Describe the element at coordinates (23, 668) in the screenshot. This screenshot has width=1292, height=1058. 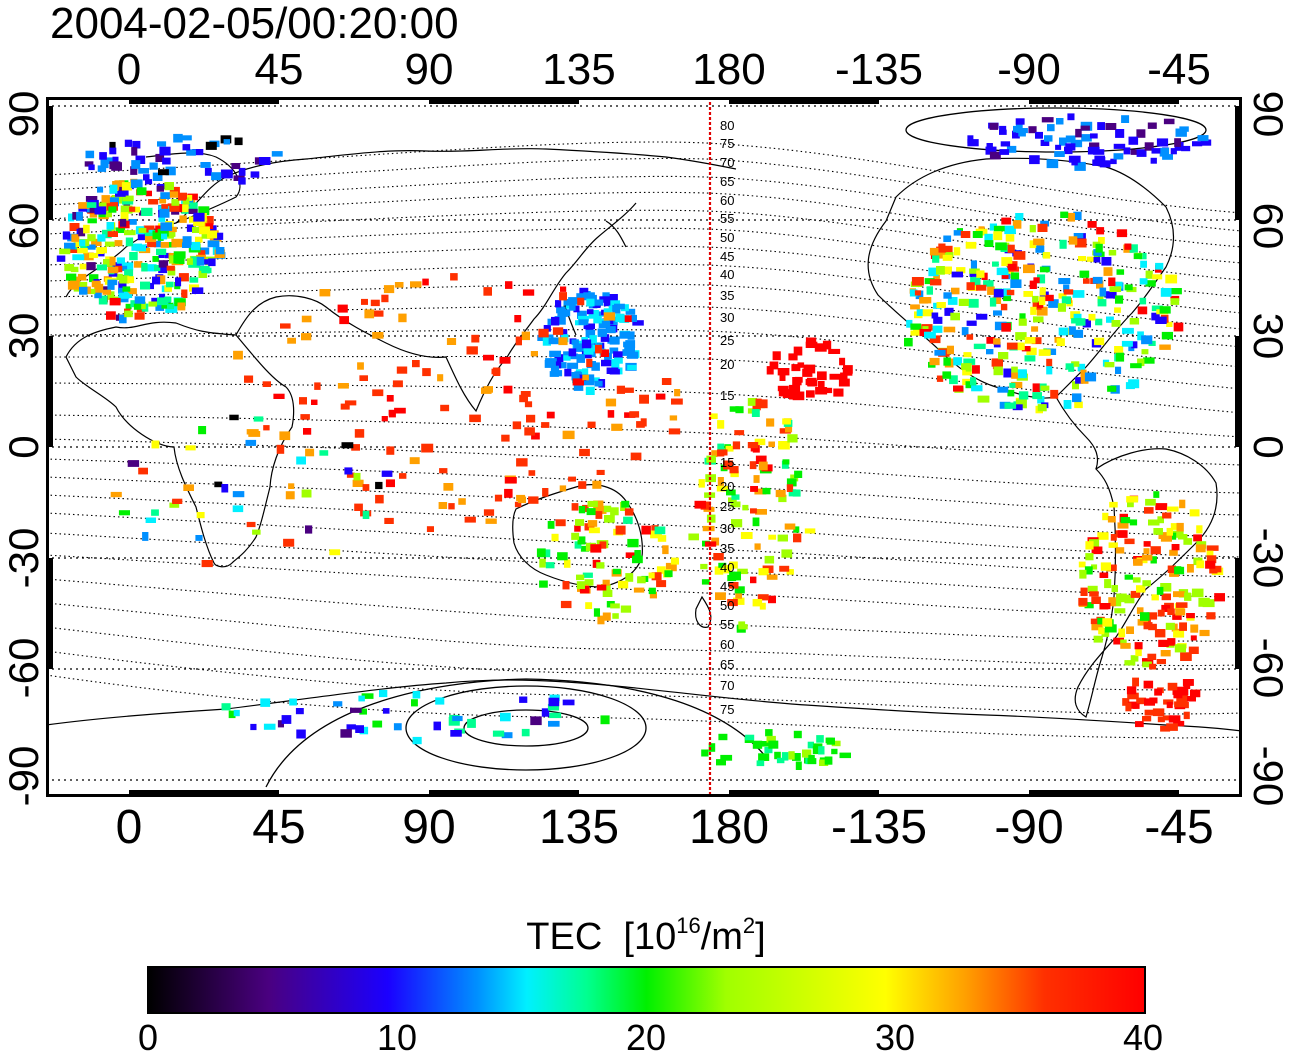
I see `left-tick: -60` at that location.